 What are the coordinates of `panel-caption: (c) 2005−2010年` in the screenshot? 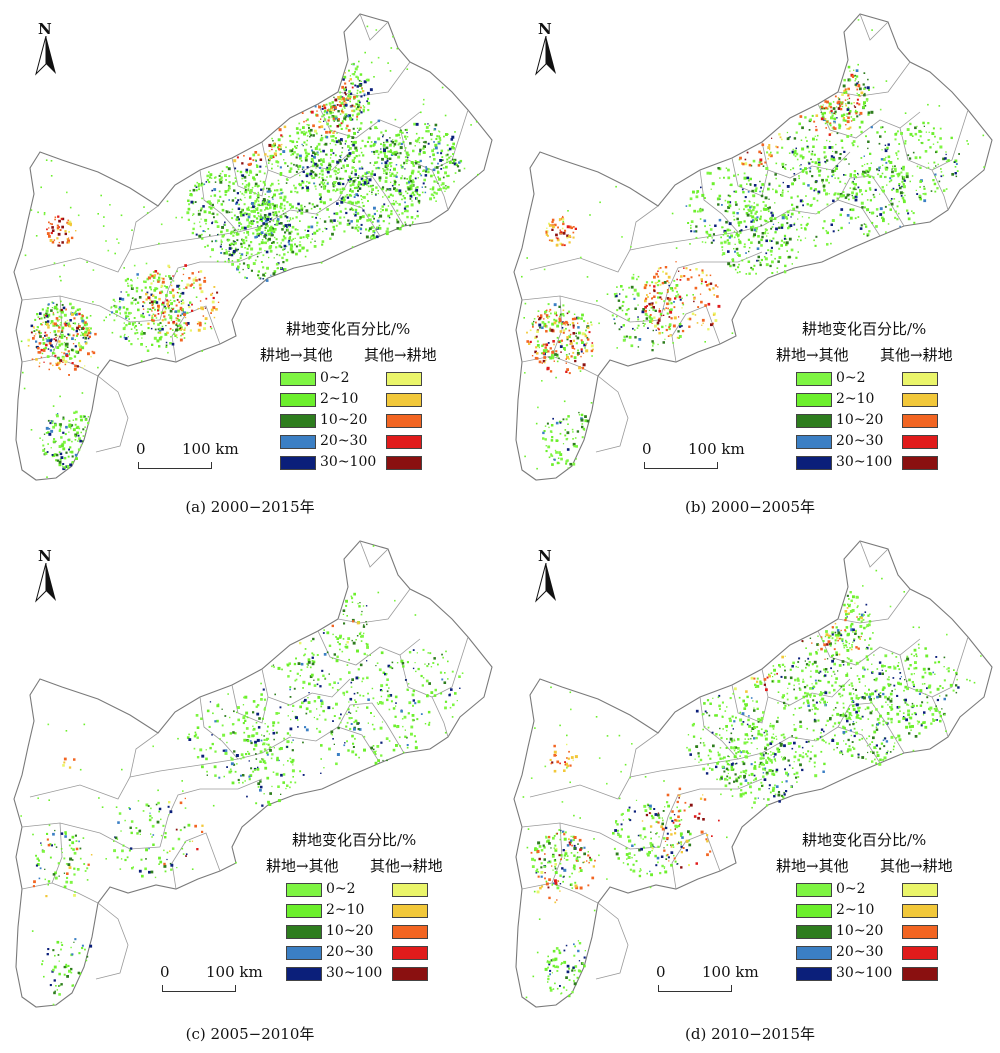 It's located at (250, 1034).